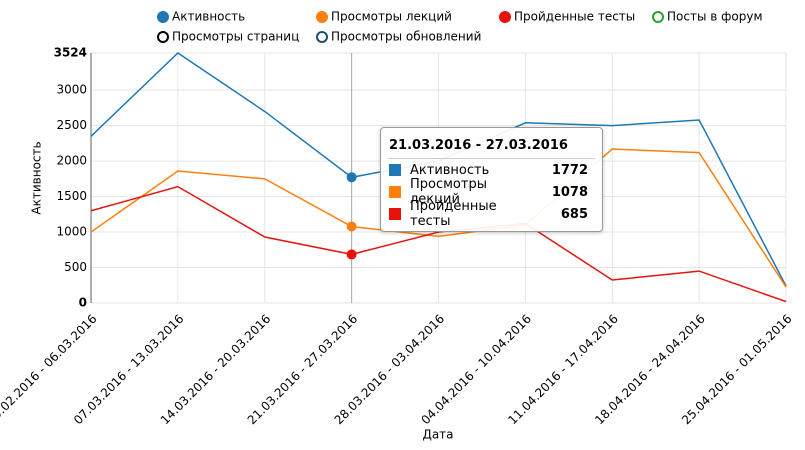 This screenshot has height=450, width=805. What do you see at coordinates (71, 196) in the screenshot?
I see `y-tick-label: 1500` at bounding box center [71, 196].